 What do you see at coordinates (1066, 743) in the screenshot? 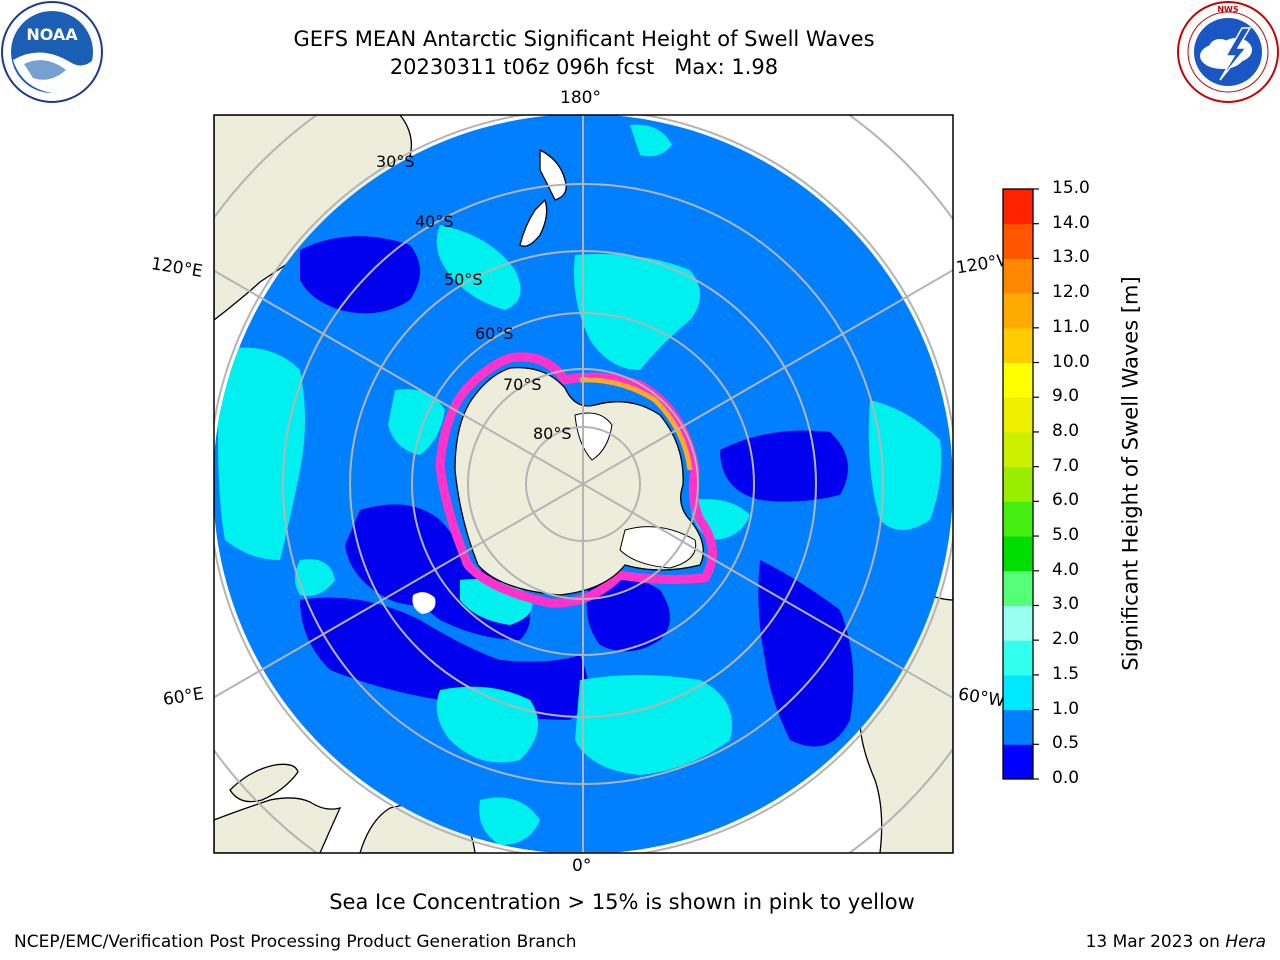
I see `colorbar-tick-label: 0.5` at bounding box center [1066, 743].